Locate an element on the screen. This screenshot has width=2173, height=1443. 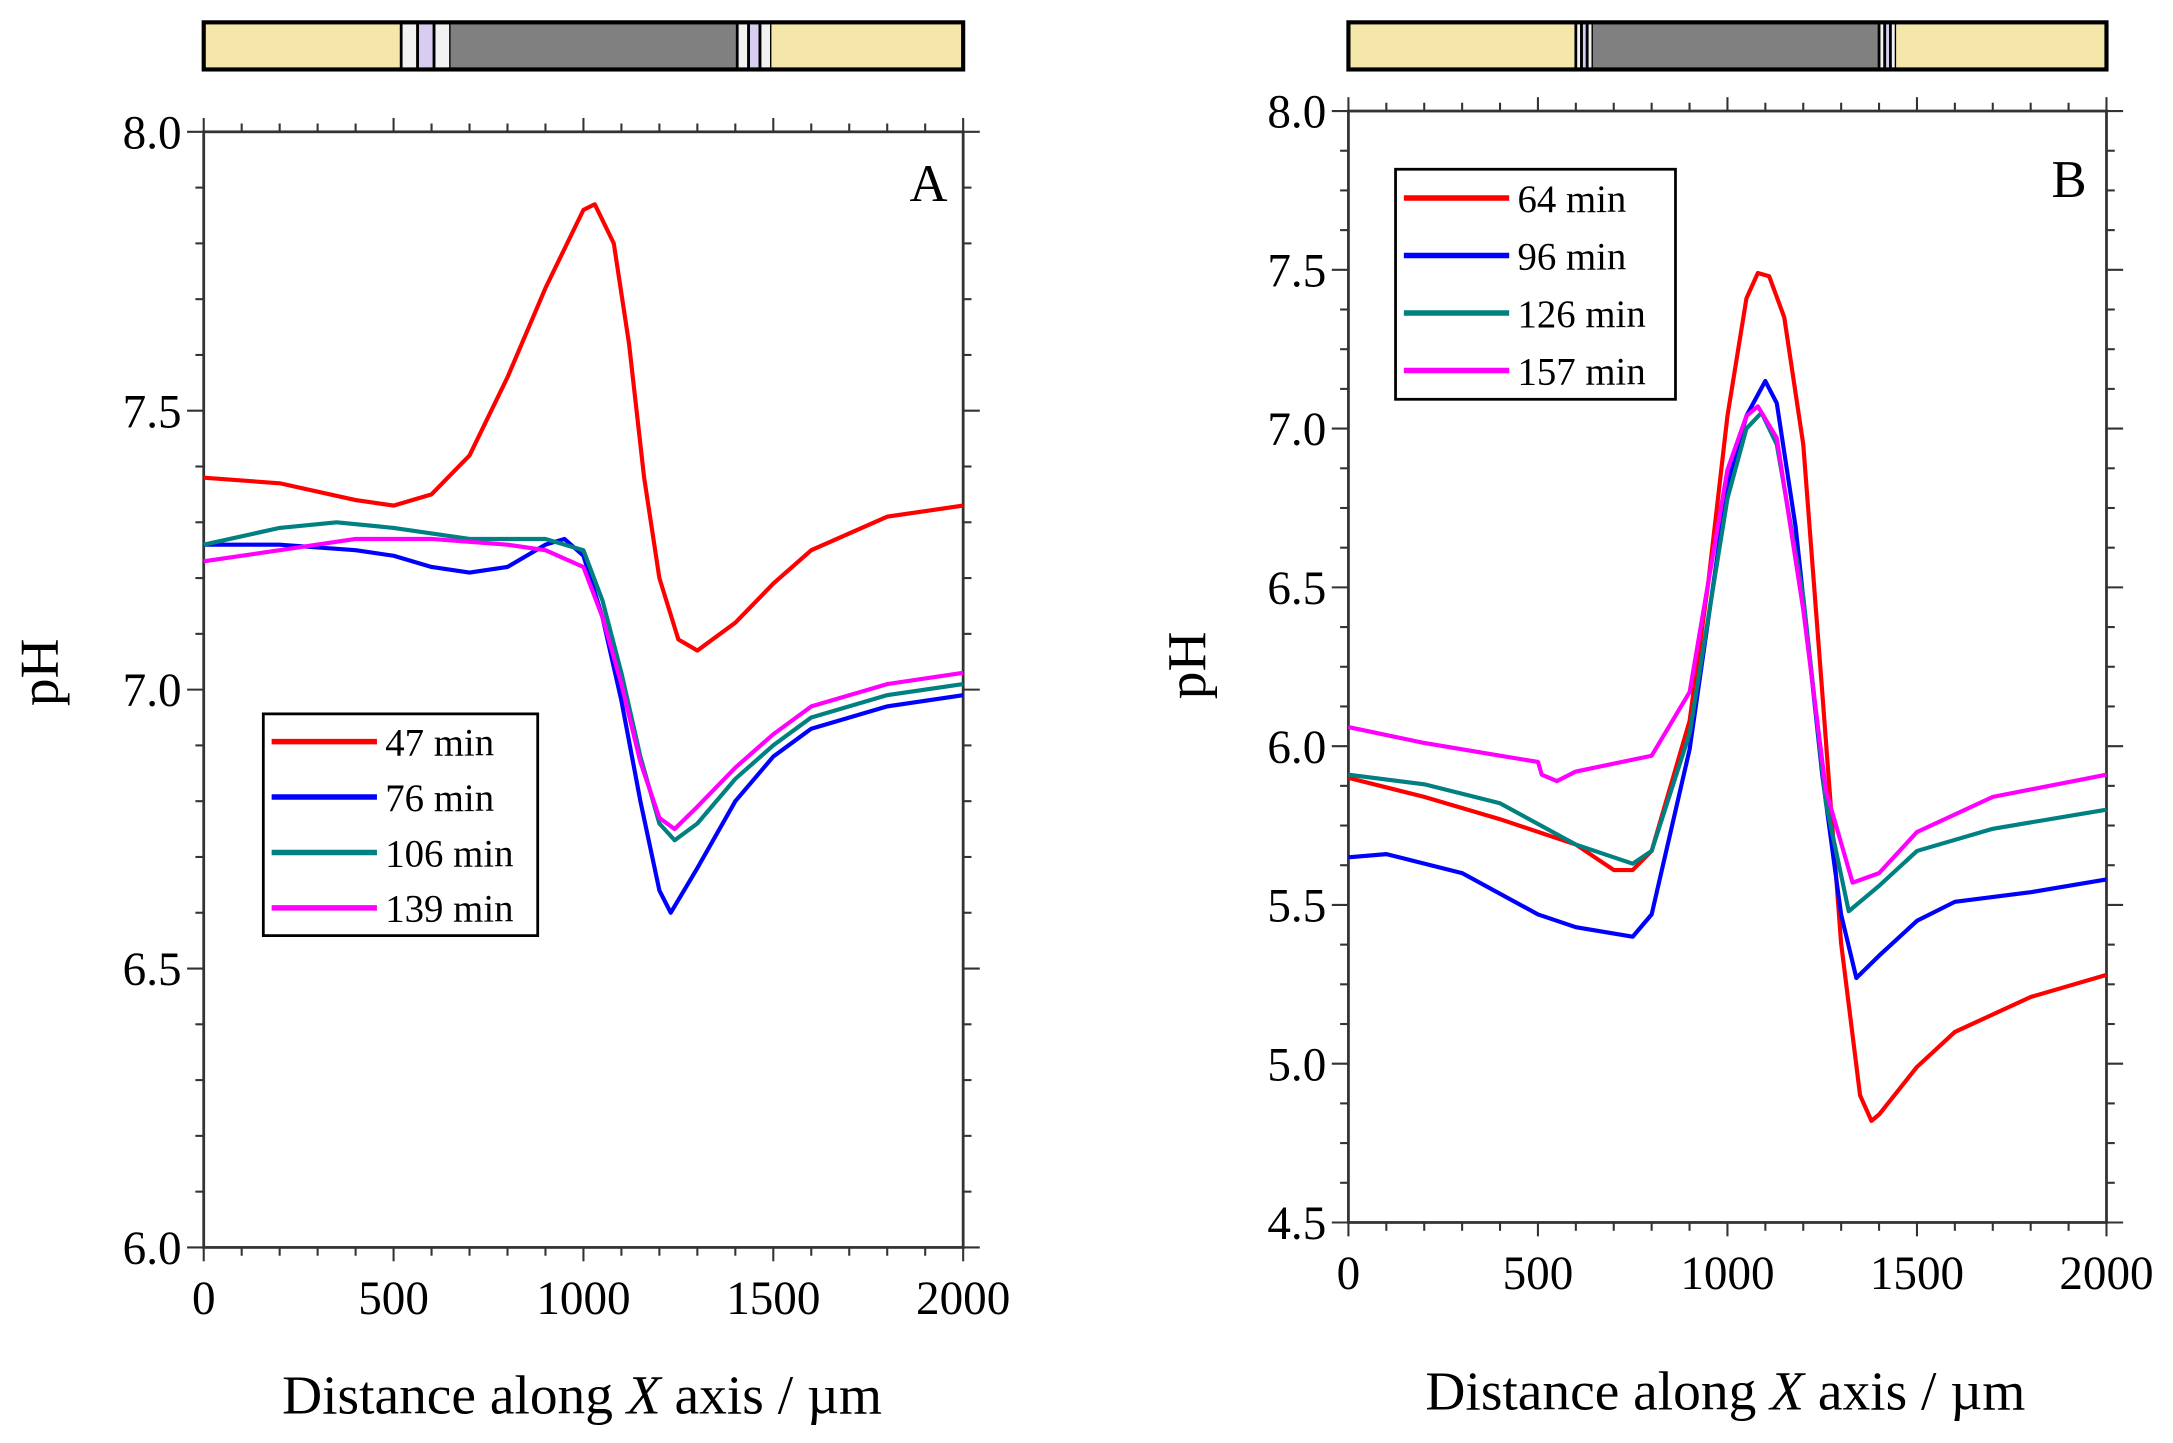
legend-label: 76 min is located at coordinates (439, 798).